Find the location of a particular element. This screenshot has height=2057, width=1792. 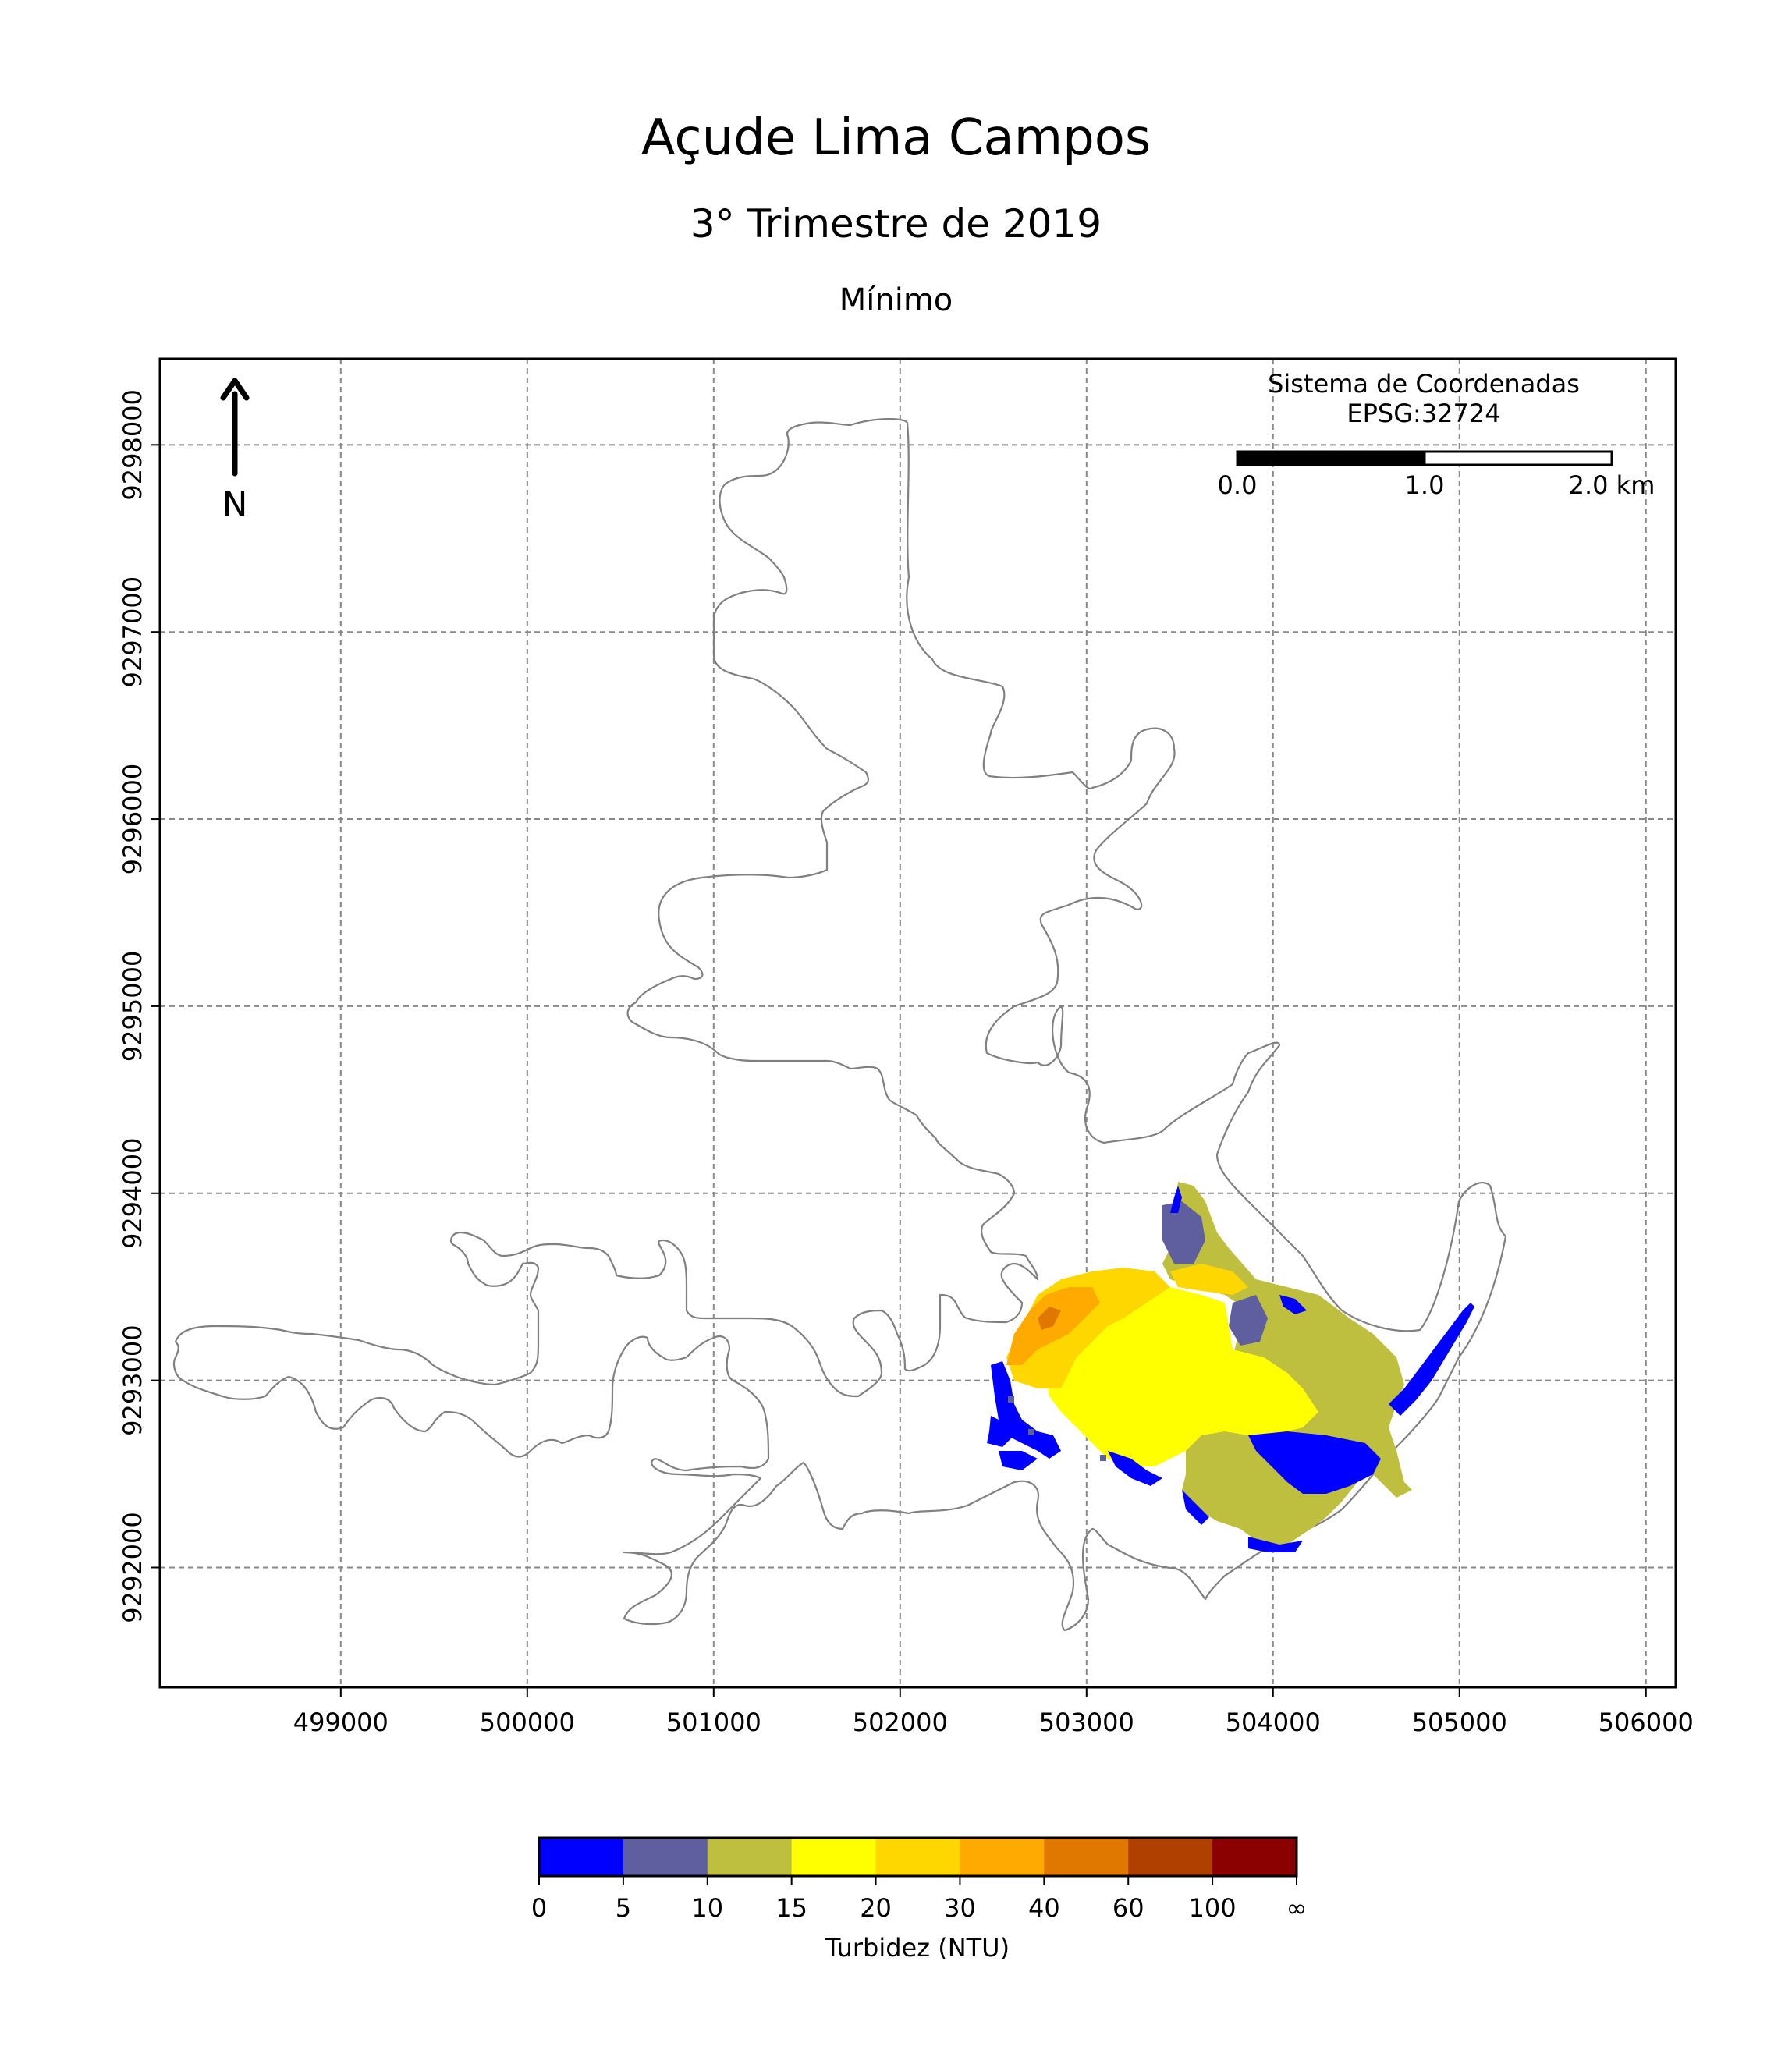

north-arrow-icon is located at coordinates (235, 427).